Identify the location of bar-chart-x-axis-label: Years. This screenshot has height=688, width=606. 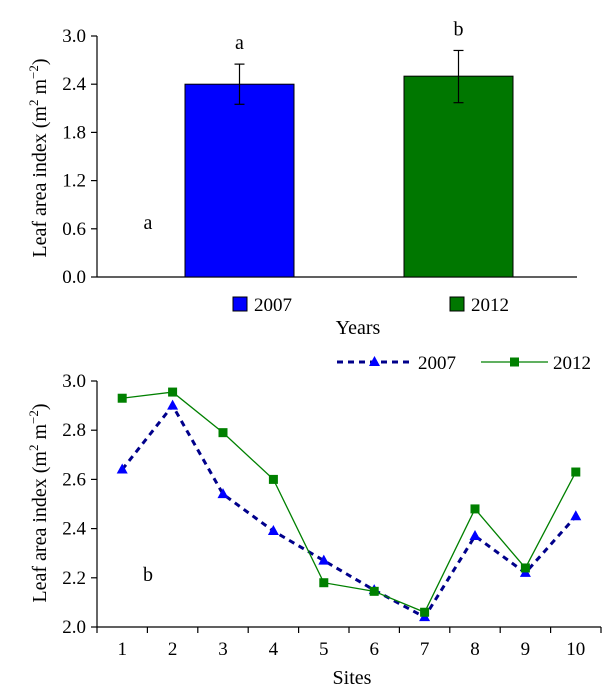
(358, 328).